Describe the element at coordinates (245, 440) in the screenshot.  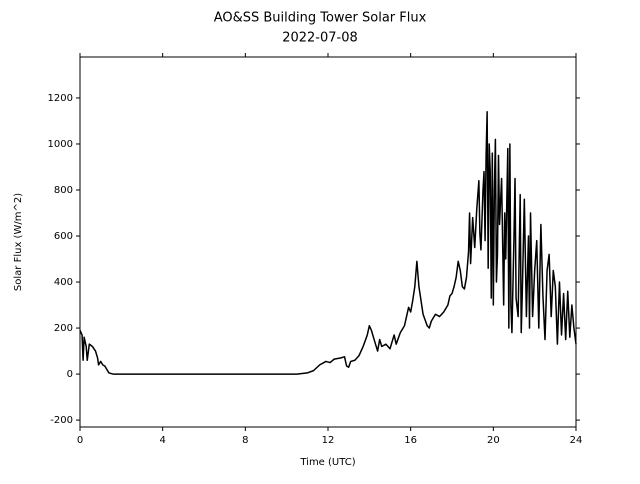
I see `x-tick-label: 8` at that location.